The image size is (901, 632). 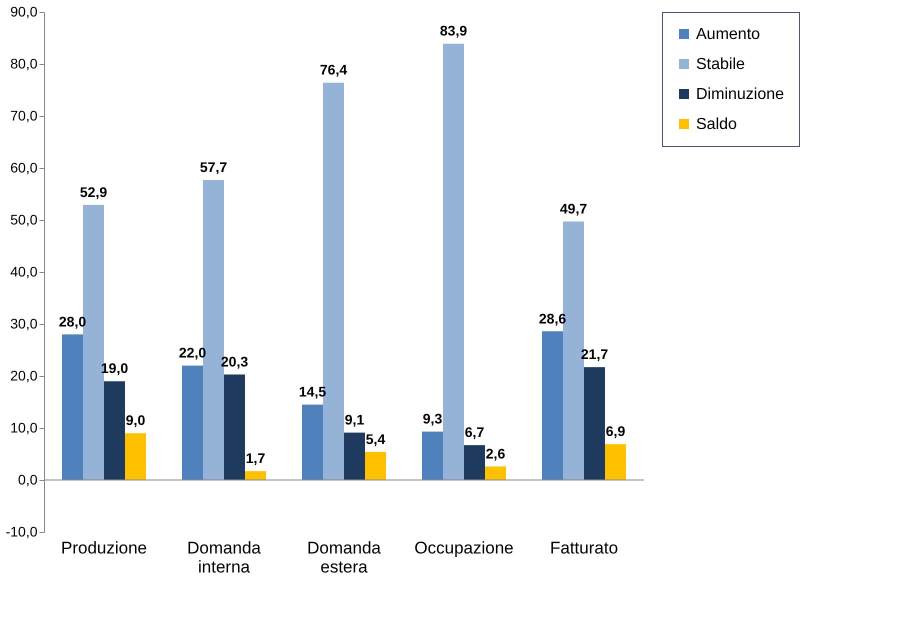 I want to click on legend-label: Diminuzione, so click(x=740, y=94).